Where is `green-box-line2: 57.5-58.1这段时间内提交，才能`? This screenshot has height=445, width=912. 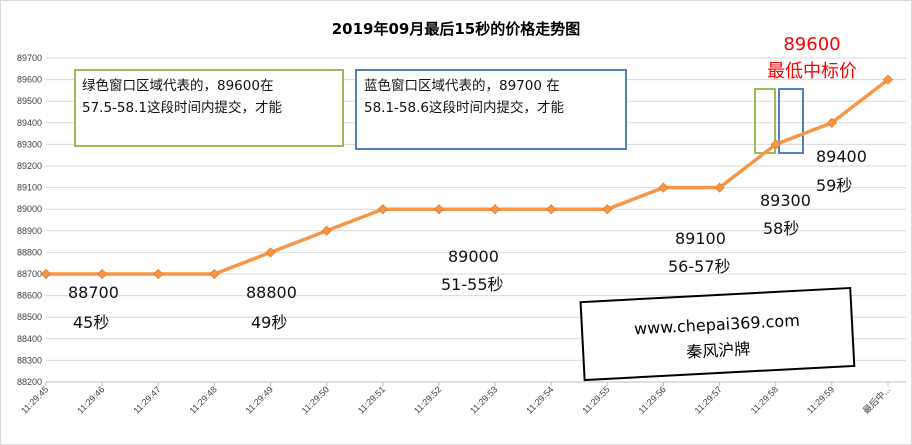 green-box-line2: 57.5-58.1这段时间内提交，才能 is located at coordinates (182, 107).